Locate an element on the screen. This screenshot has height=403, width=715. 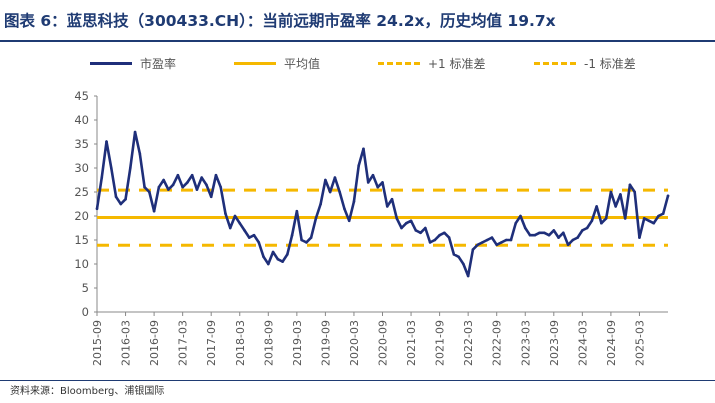
x-tick-label: 2020-09 is located at coordinates (383, 343).